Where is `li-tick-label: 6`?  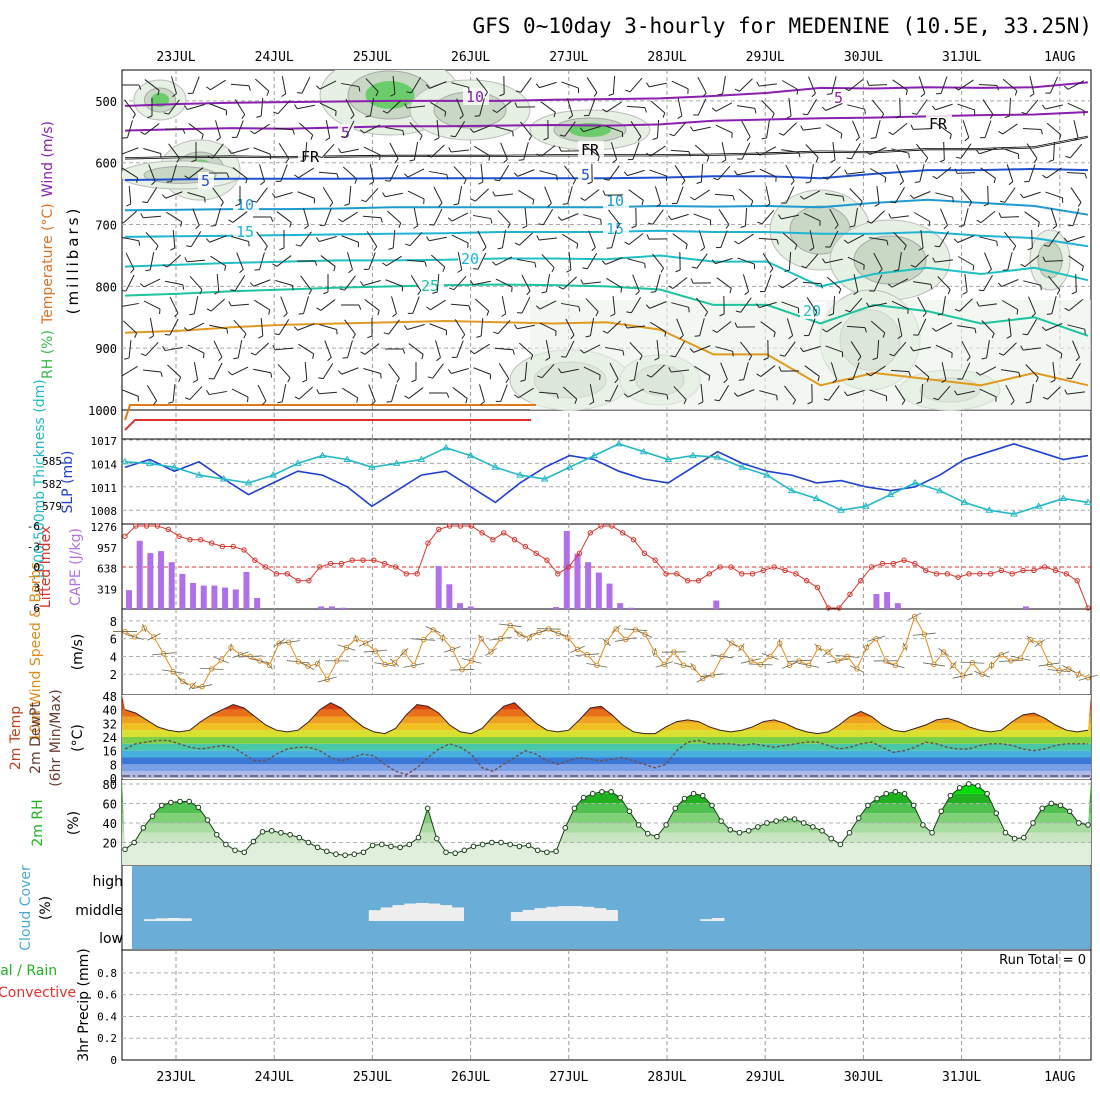 li-tick-label: 6 is located at coordinates (36, 608).